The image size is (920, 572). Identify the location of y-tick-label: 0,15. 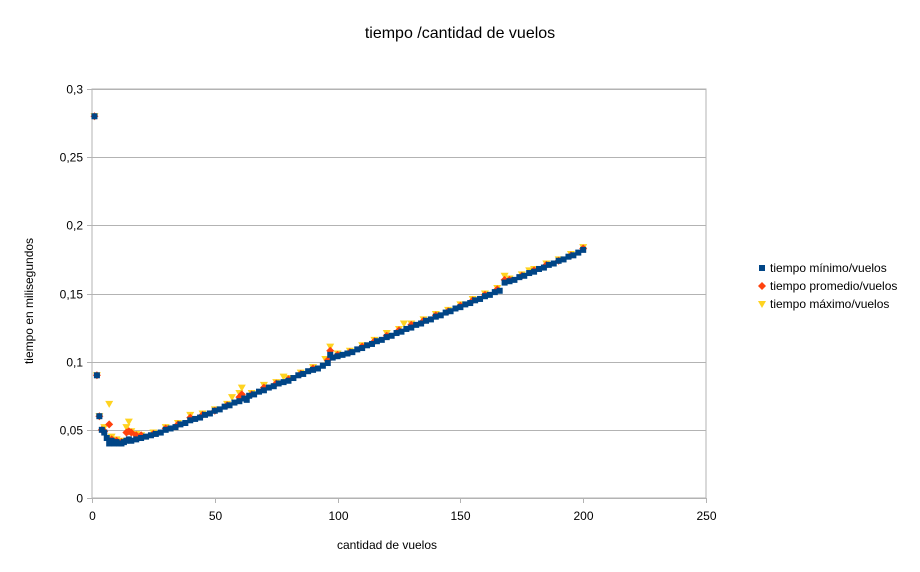
(72, 295).